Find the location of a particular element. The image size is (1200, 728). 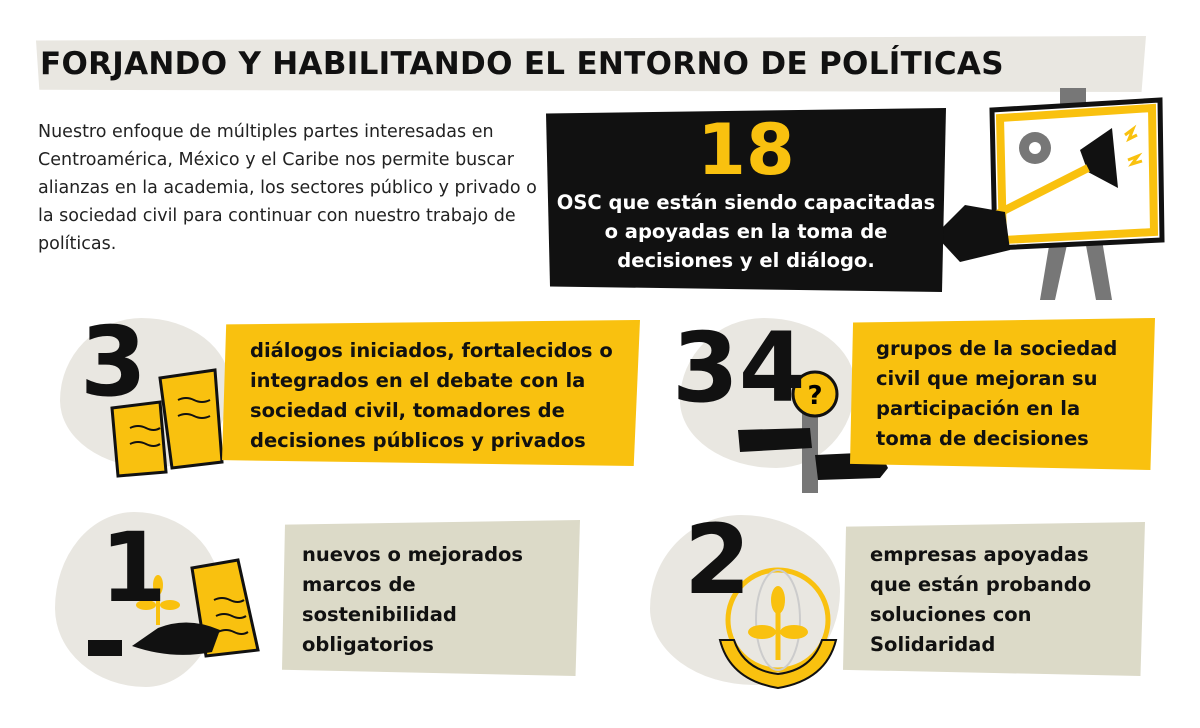

globe-hands is located at coordinates (778, 628).